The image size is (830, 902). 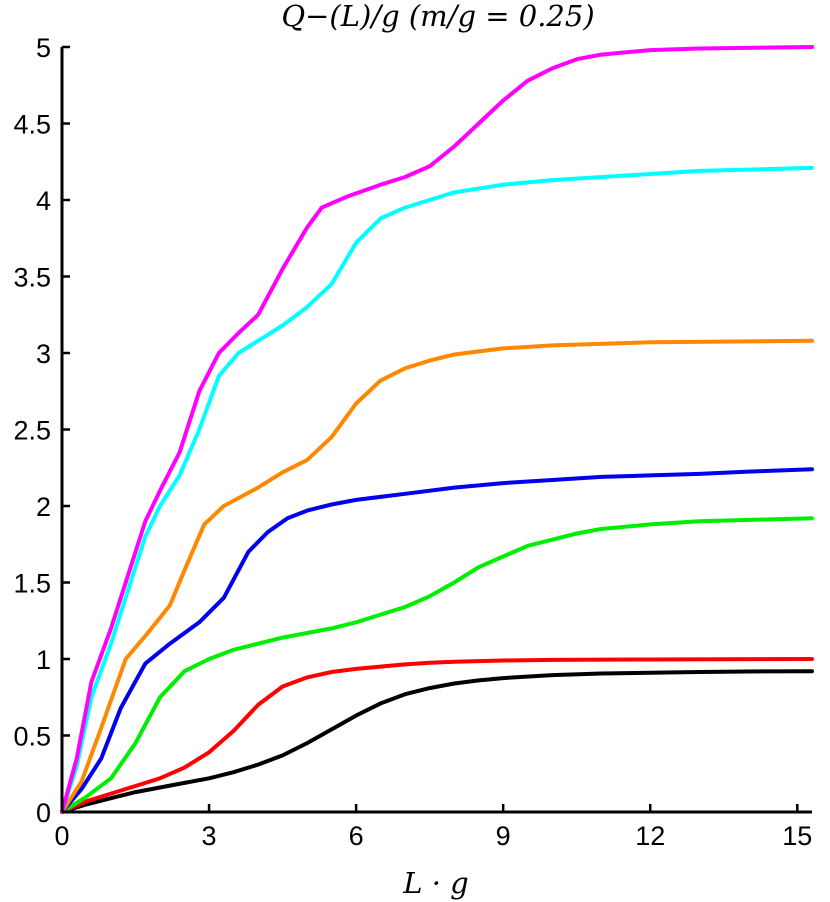 I want to click on y-tick-label: 4, so click(x=43, y=201).